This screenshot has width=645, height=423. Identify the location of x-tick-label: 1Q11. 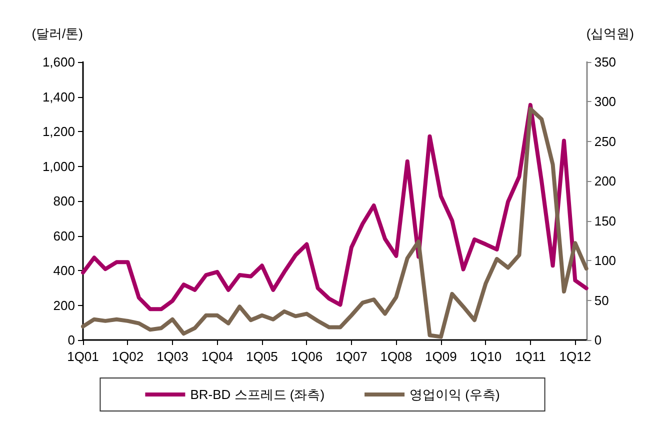
(530, 356).